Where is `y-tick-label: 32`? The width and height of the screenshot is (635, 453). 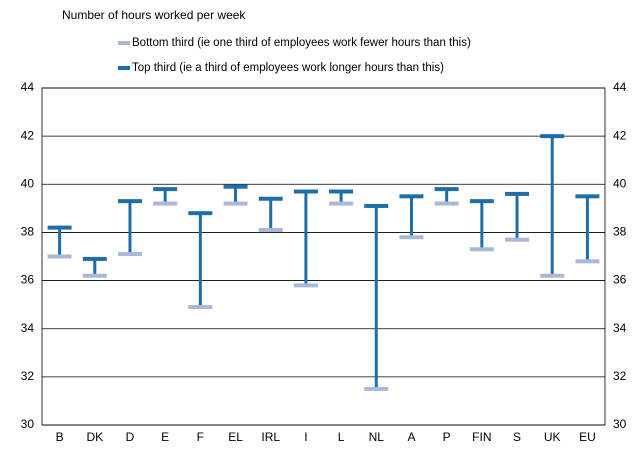
y-tick-label: 32 is located at coordinates (28, 376).